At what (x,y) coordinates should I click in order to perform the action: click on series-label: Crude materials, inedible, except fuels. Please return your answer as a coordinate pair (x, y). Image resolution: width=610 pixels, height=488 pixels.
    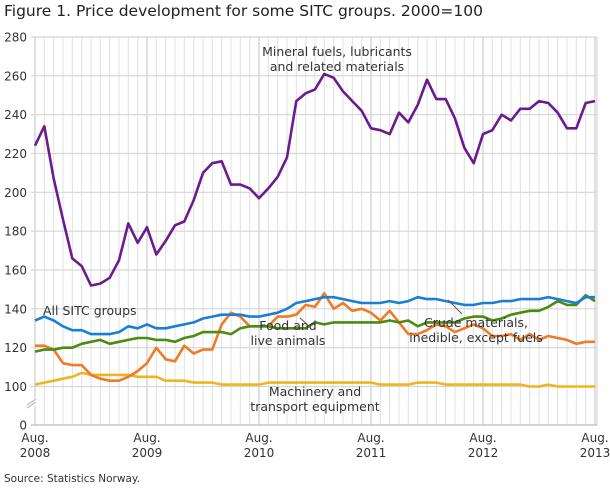
    Looking at the image, I should click on (476, 330).